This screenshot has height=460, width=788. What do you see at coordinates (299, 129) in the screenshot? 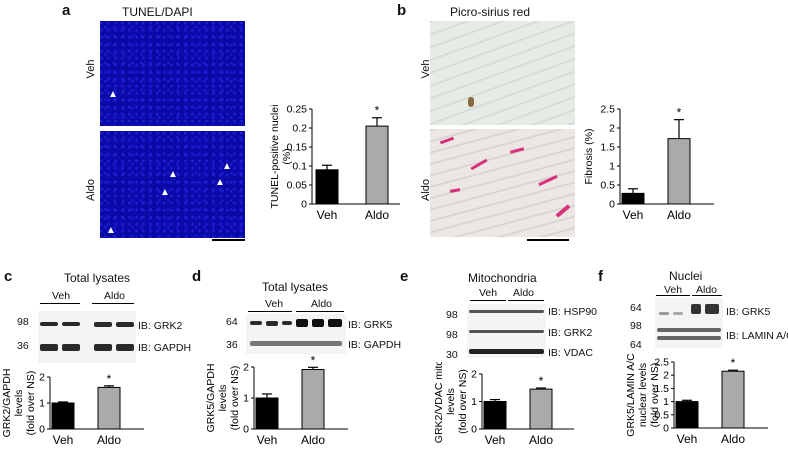
I see `y-tick-label: 0.2` at bounding box center [299, 129].